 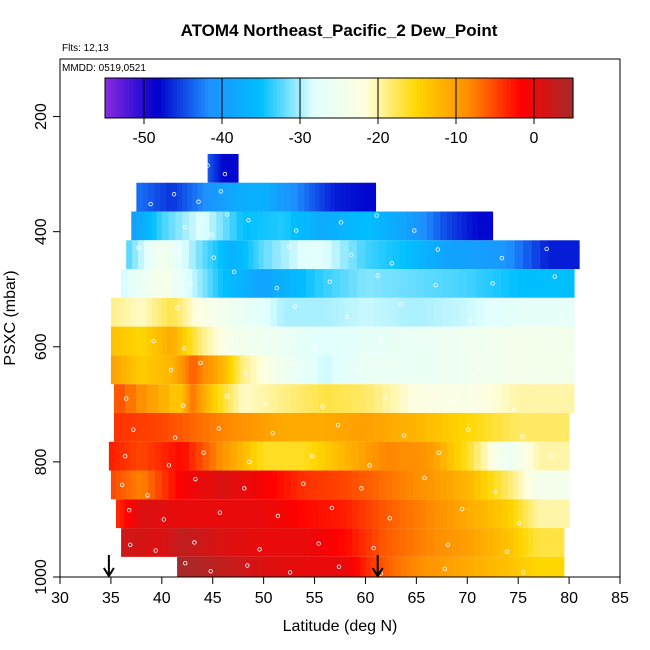 What do you see at coordinates (377, 572) in the screenshot?
I see `marker-arrow-head` at bounding box center [377, 572].